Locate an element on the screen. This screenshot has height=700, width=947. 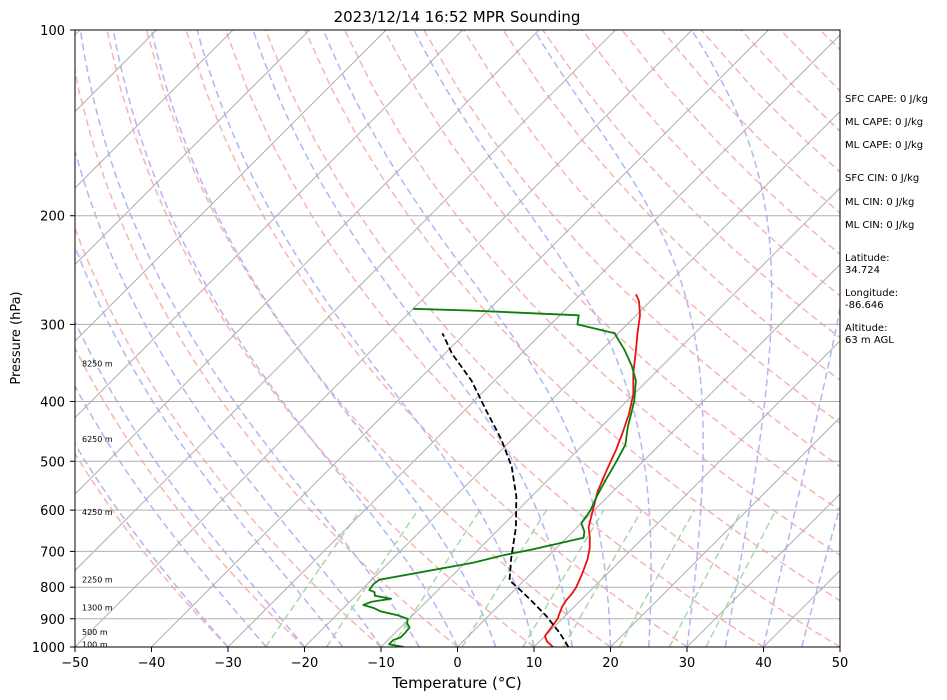
x-tick-label: 10 is located at coordinates (534, 663).